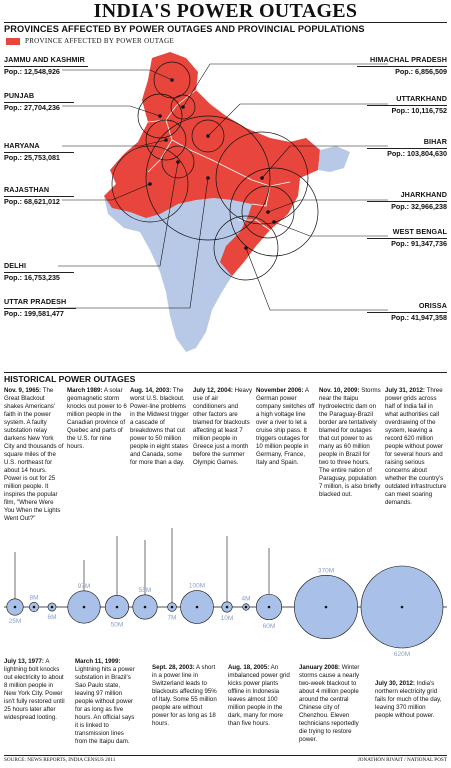 This screenshot has height=768, width=451. I want to click on circle-himachal, so click(183, 107).